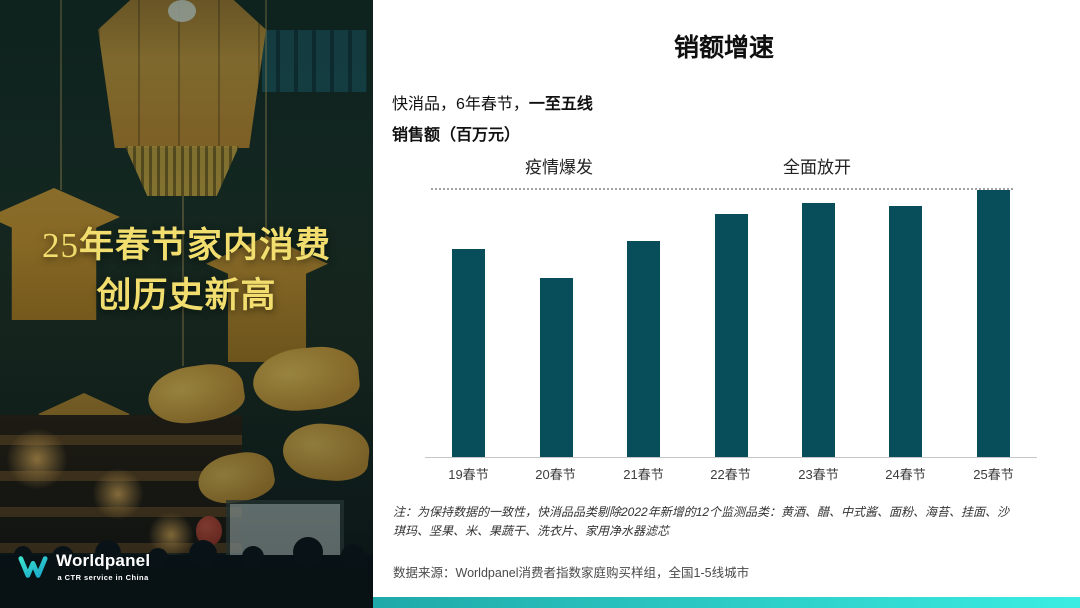 This screenshot has height=608, width=1080. Describe the element at coordinates (186, 581) in the screenshot. I see `crowd-silhouette-graphic` at that location.